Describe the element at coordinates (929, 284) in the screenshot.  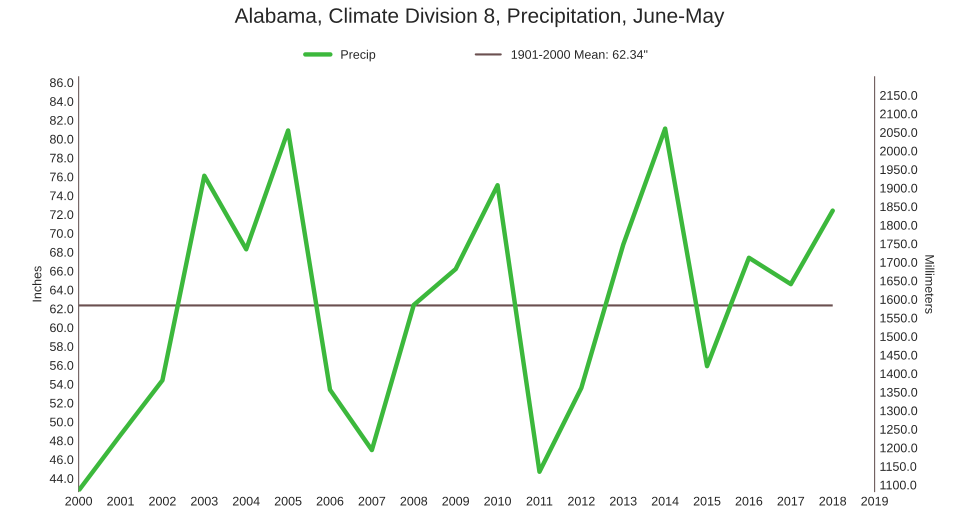
I see `y2-axis-title: Millimeters` at that location.